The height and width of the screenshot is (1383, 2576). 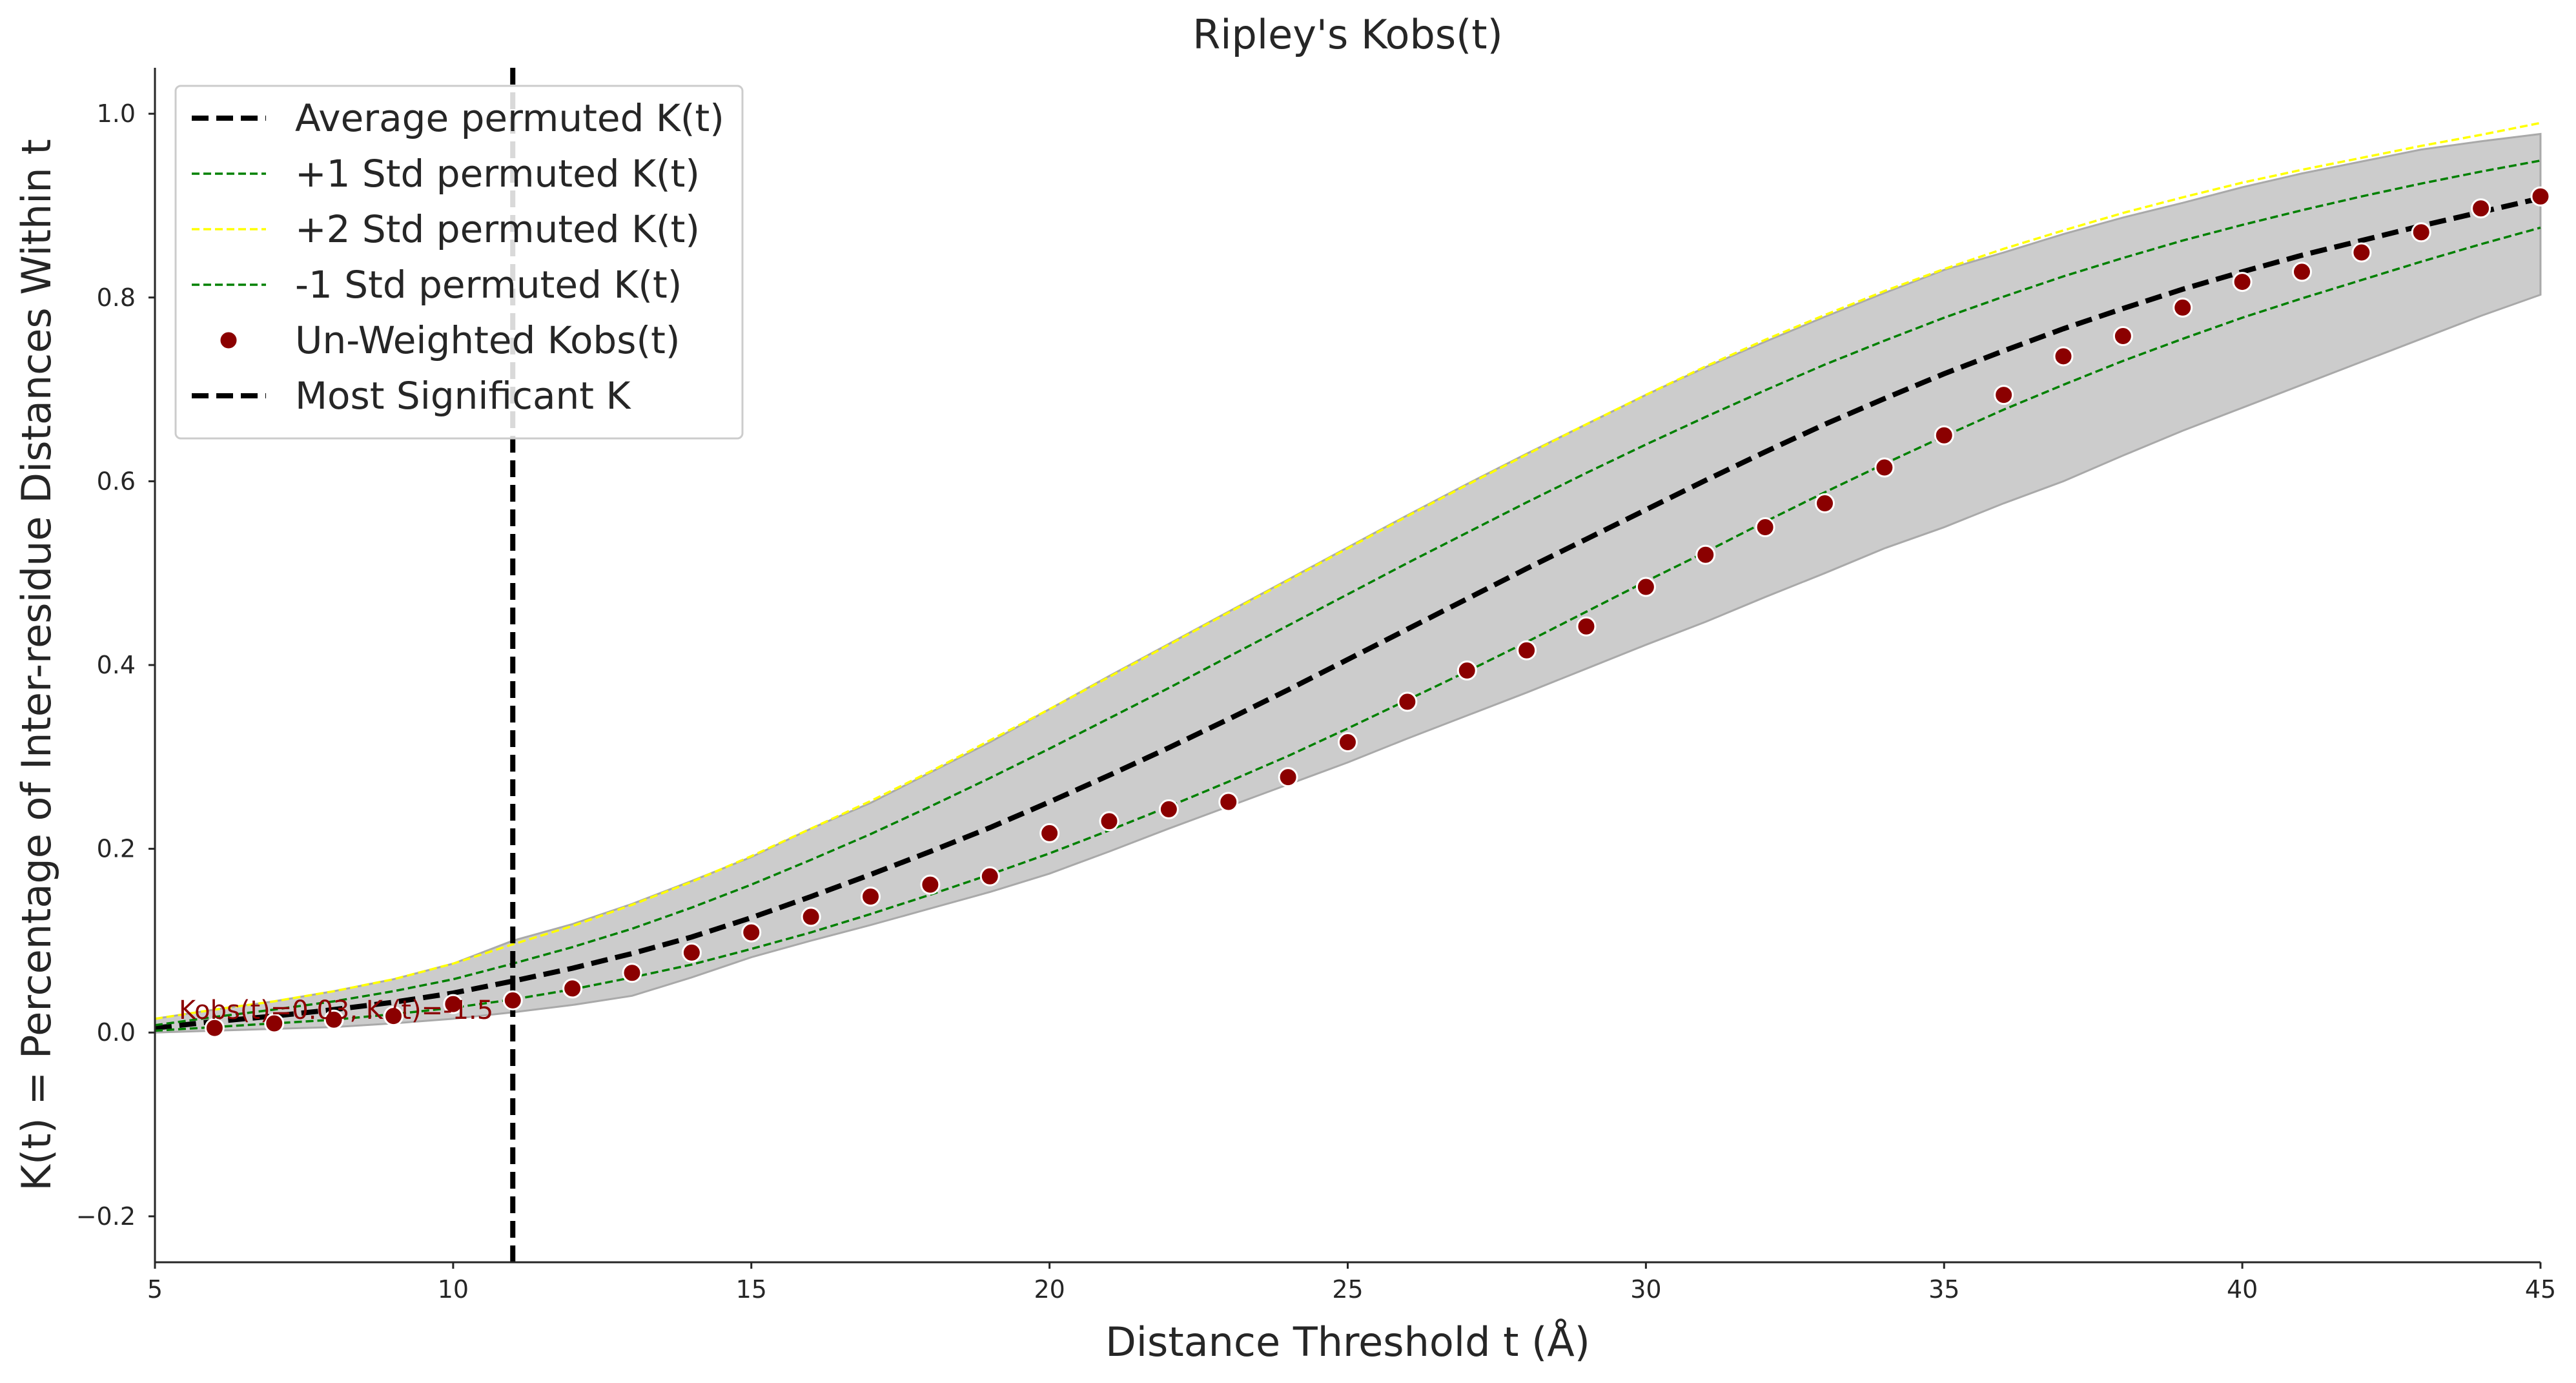 What do you see at coordinates (106, 1216) in the screenshot?
I see `y-tick-label: −0.2` at bounding box center [106, 1216].